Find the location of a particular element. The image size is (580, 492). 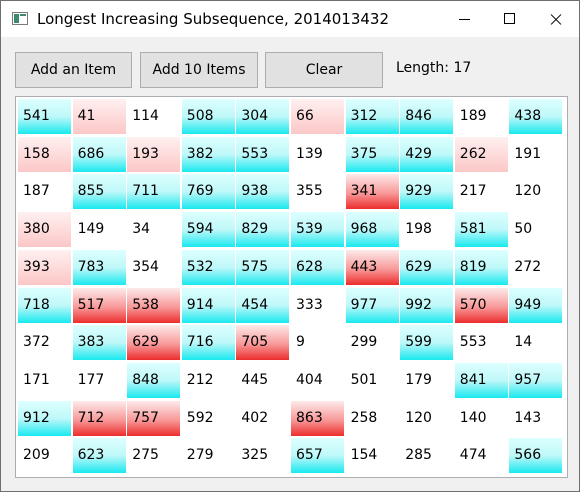

grid-cell: 187 is located at coordinates (44, 192).